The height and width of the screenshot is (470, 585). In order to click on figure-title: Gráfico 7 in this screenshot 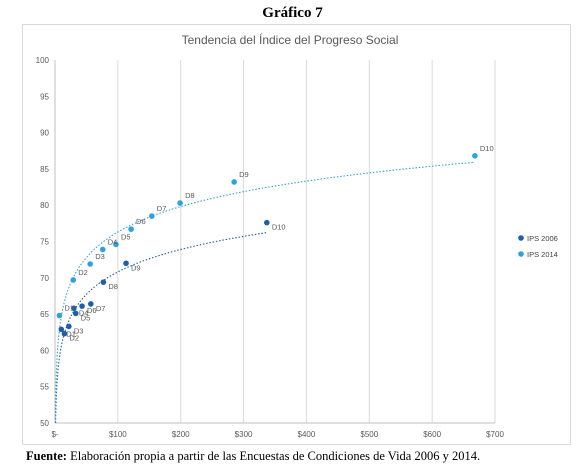, I will do `click(292, 13)`.